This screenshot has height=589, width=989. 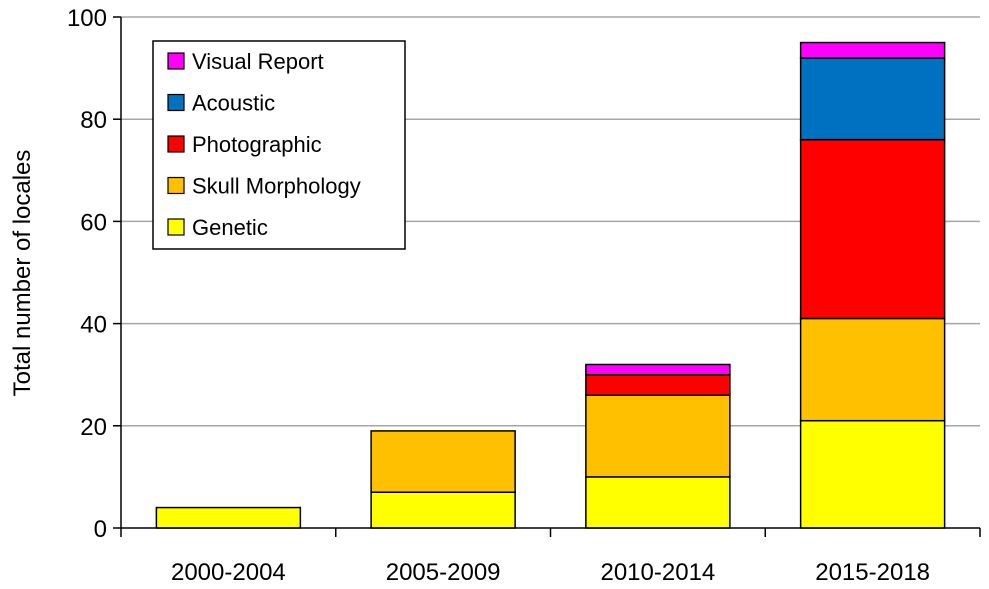 I want to click on y-tick-label: 20, so click(x=93, y=427).